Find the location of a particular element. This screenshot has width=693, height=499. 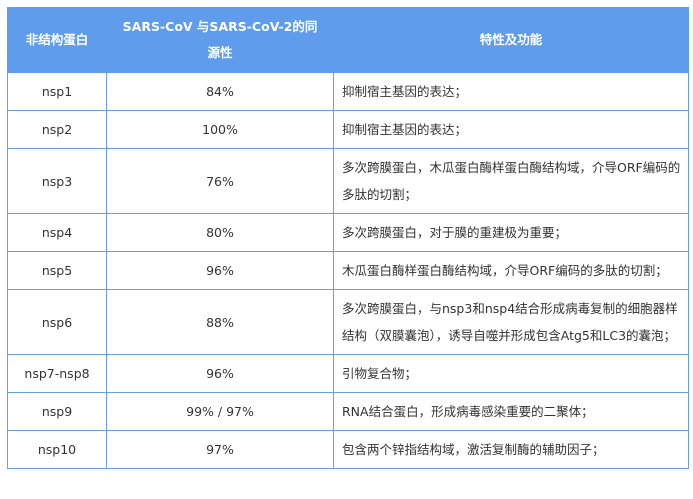

table-row: nsp7-nsp8 96% 引物复合物； is located at coordinates (348, 373).